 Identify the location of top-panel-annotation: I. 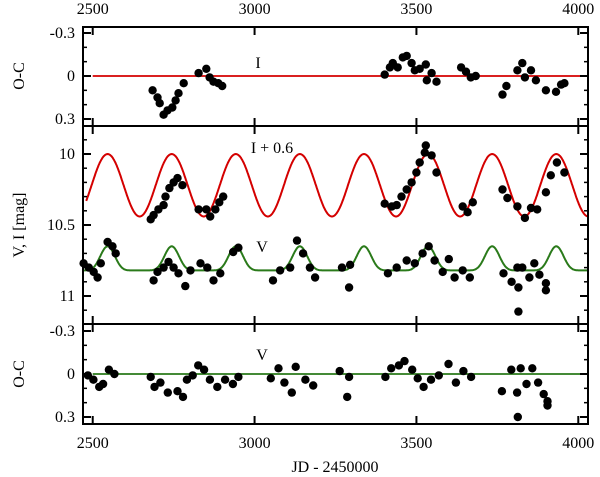
(257, 63).